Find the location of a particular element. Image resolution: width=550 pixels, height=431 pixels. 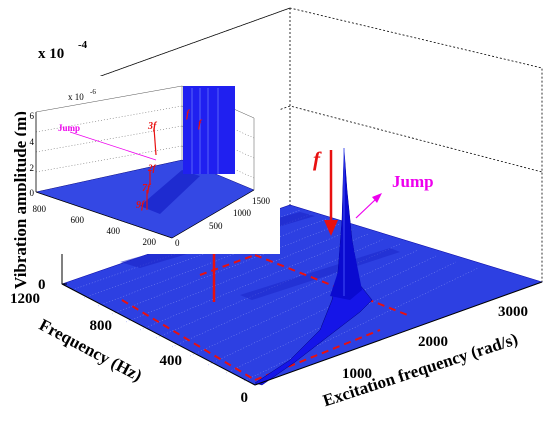

f-label: f is located at coordinates (317, 159).